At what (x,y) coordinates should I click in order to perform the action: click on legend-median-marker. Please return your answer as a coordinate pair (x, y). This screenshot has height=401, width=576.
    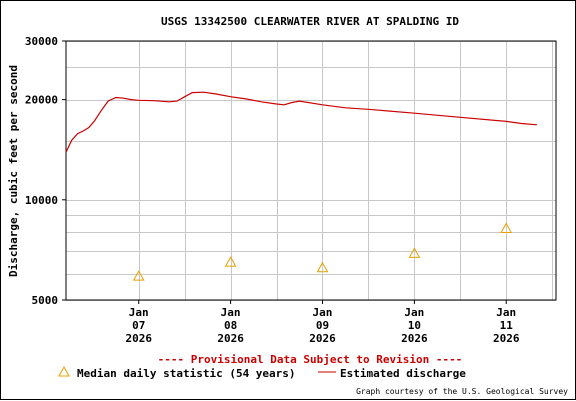
    Looking at the image, I should click on (64, 371).